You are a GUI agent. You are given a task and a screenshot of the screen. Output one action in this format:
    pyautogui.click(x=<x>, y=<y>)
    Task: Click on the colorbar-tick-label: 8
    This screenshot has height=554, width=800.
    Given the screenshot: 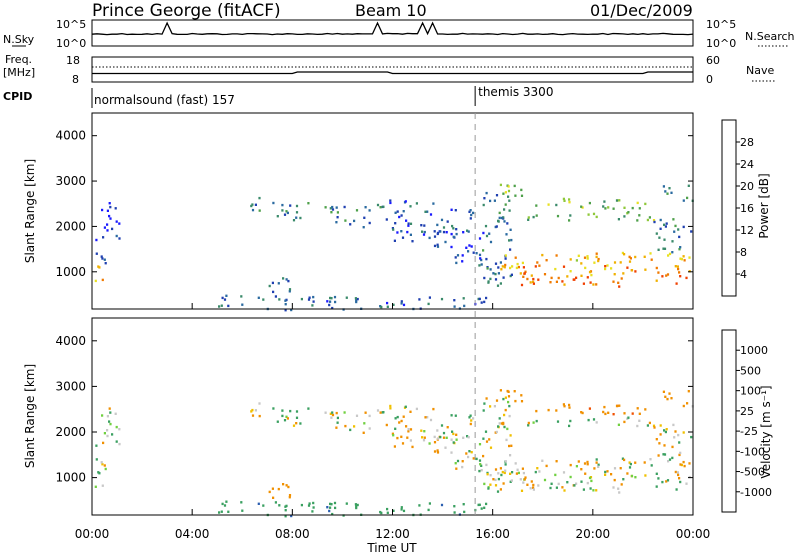 What is the action you would take?
    pyautogui.click(x=743, y=252)
    